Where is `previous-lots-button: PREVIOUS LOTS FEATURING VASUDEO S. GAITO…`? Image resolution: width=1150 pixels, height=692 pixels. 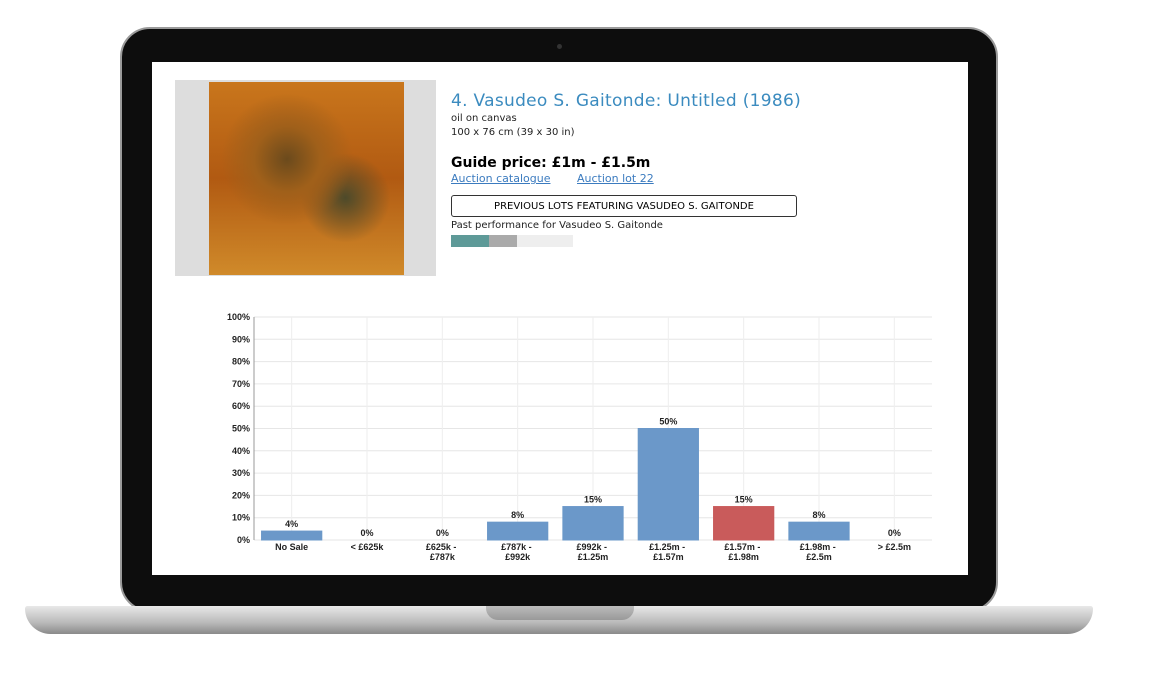 previous-lots-button: PREVIOUS LOTS FEATURING VASUDEO S. GAITO… is located at coordinates (624, 206).